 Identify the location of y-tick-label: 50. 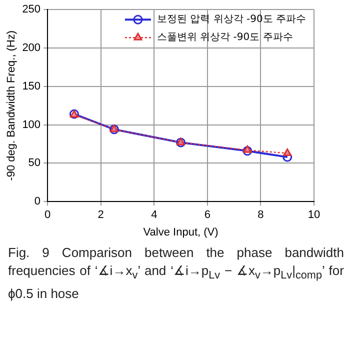
(34, 163).